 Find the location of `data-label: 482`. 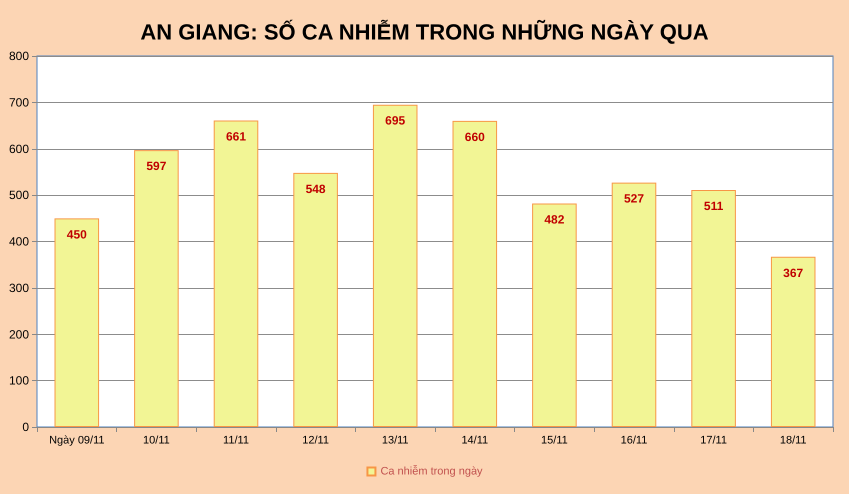

data-label: 482 is located at coordinates (554, 219).